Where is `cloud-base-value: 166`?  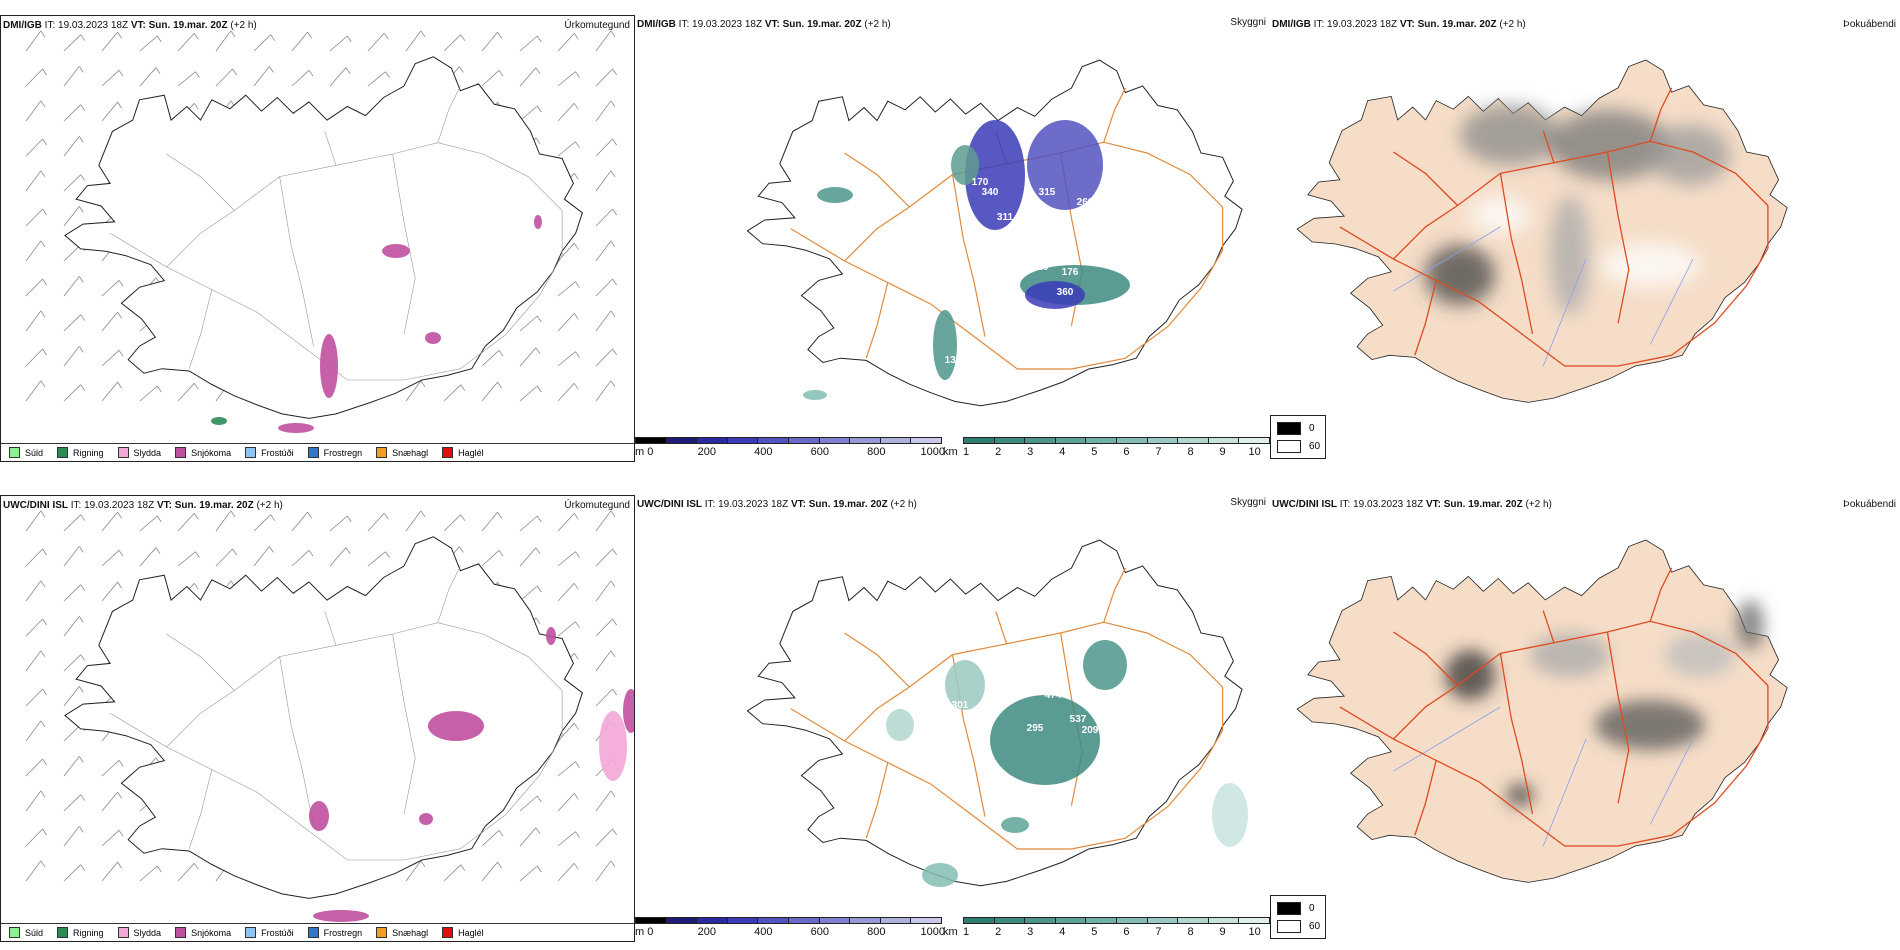 cloud-base-value: 166 is located at coordinates (1137, 200).